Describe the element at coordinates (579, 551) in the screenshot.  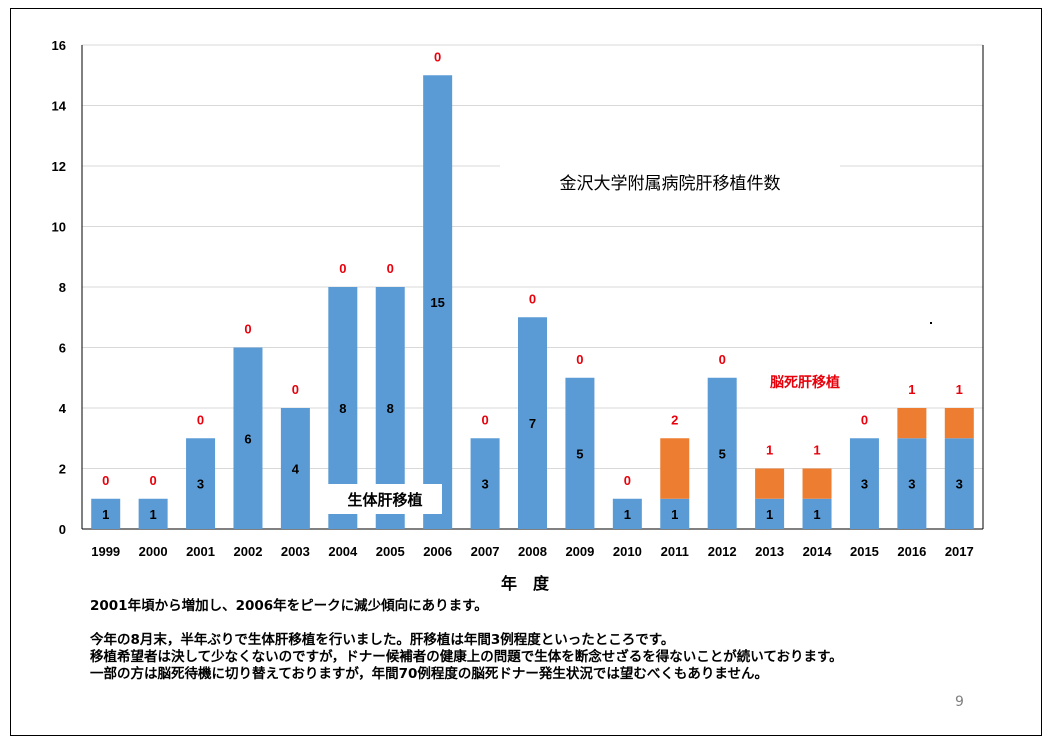
I see `x-tick-label: 2009` at that location.